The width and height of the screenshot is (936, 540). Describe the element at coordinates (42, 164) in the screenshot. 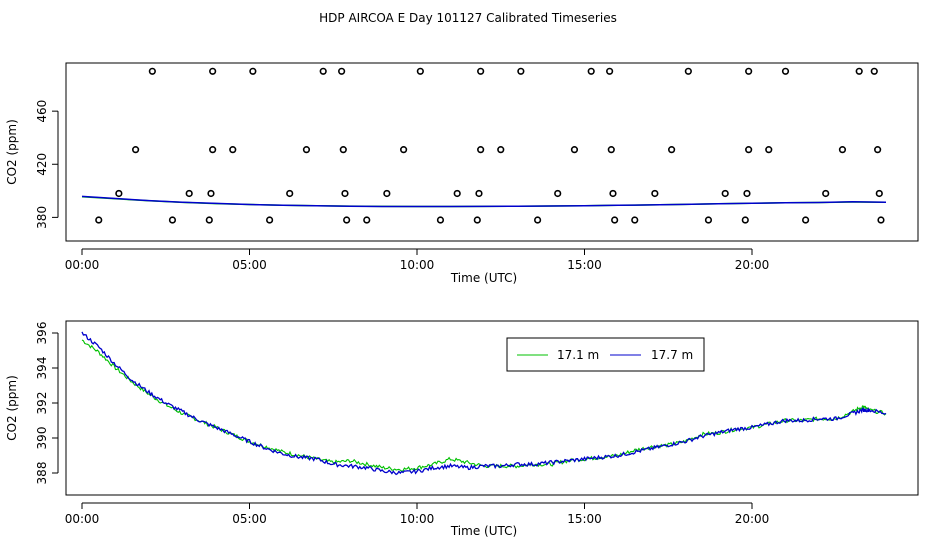

I see `y-tick-label: 420` at that location.